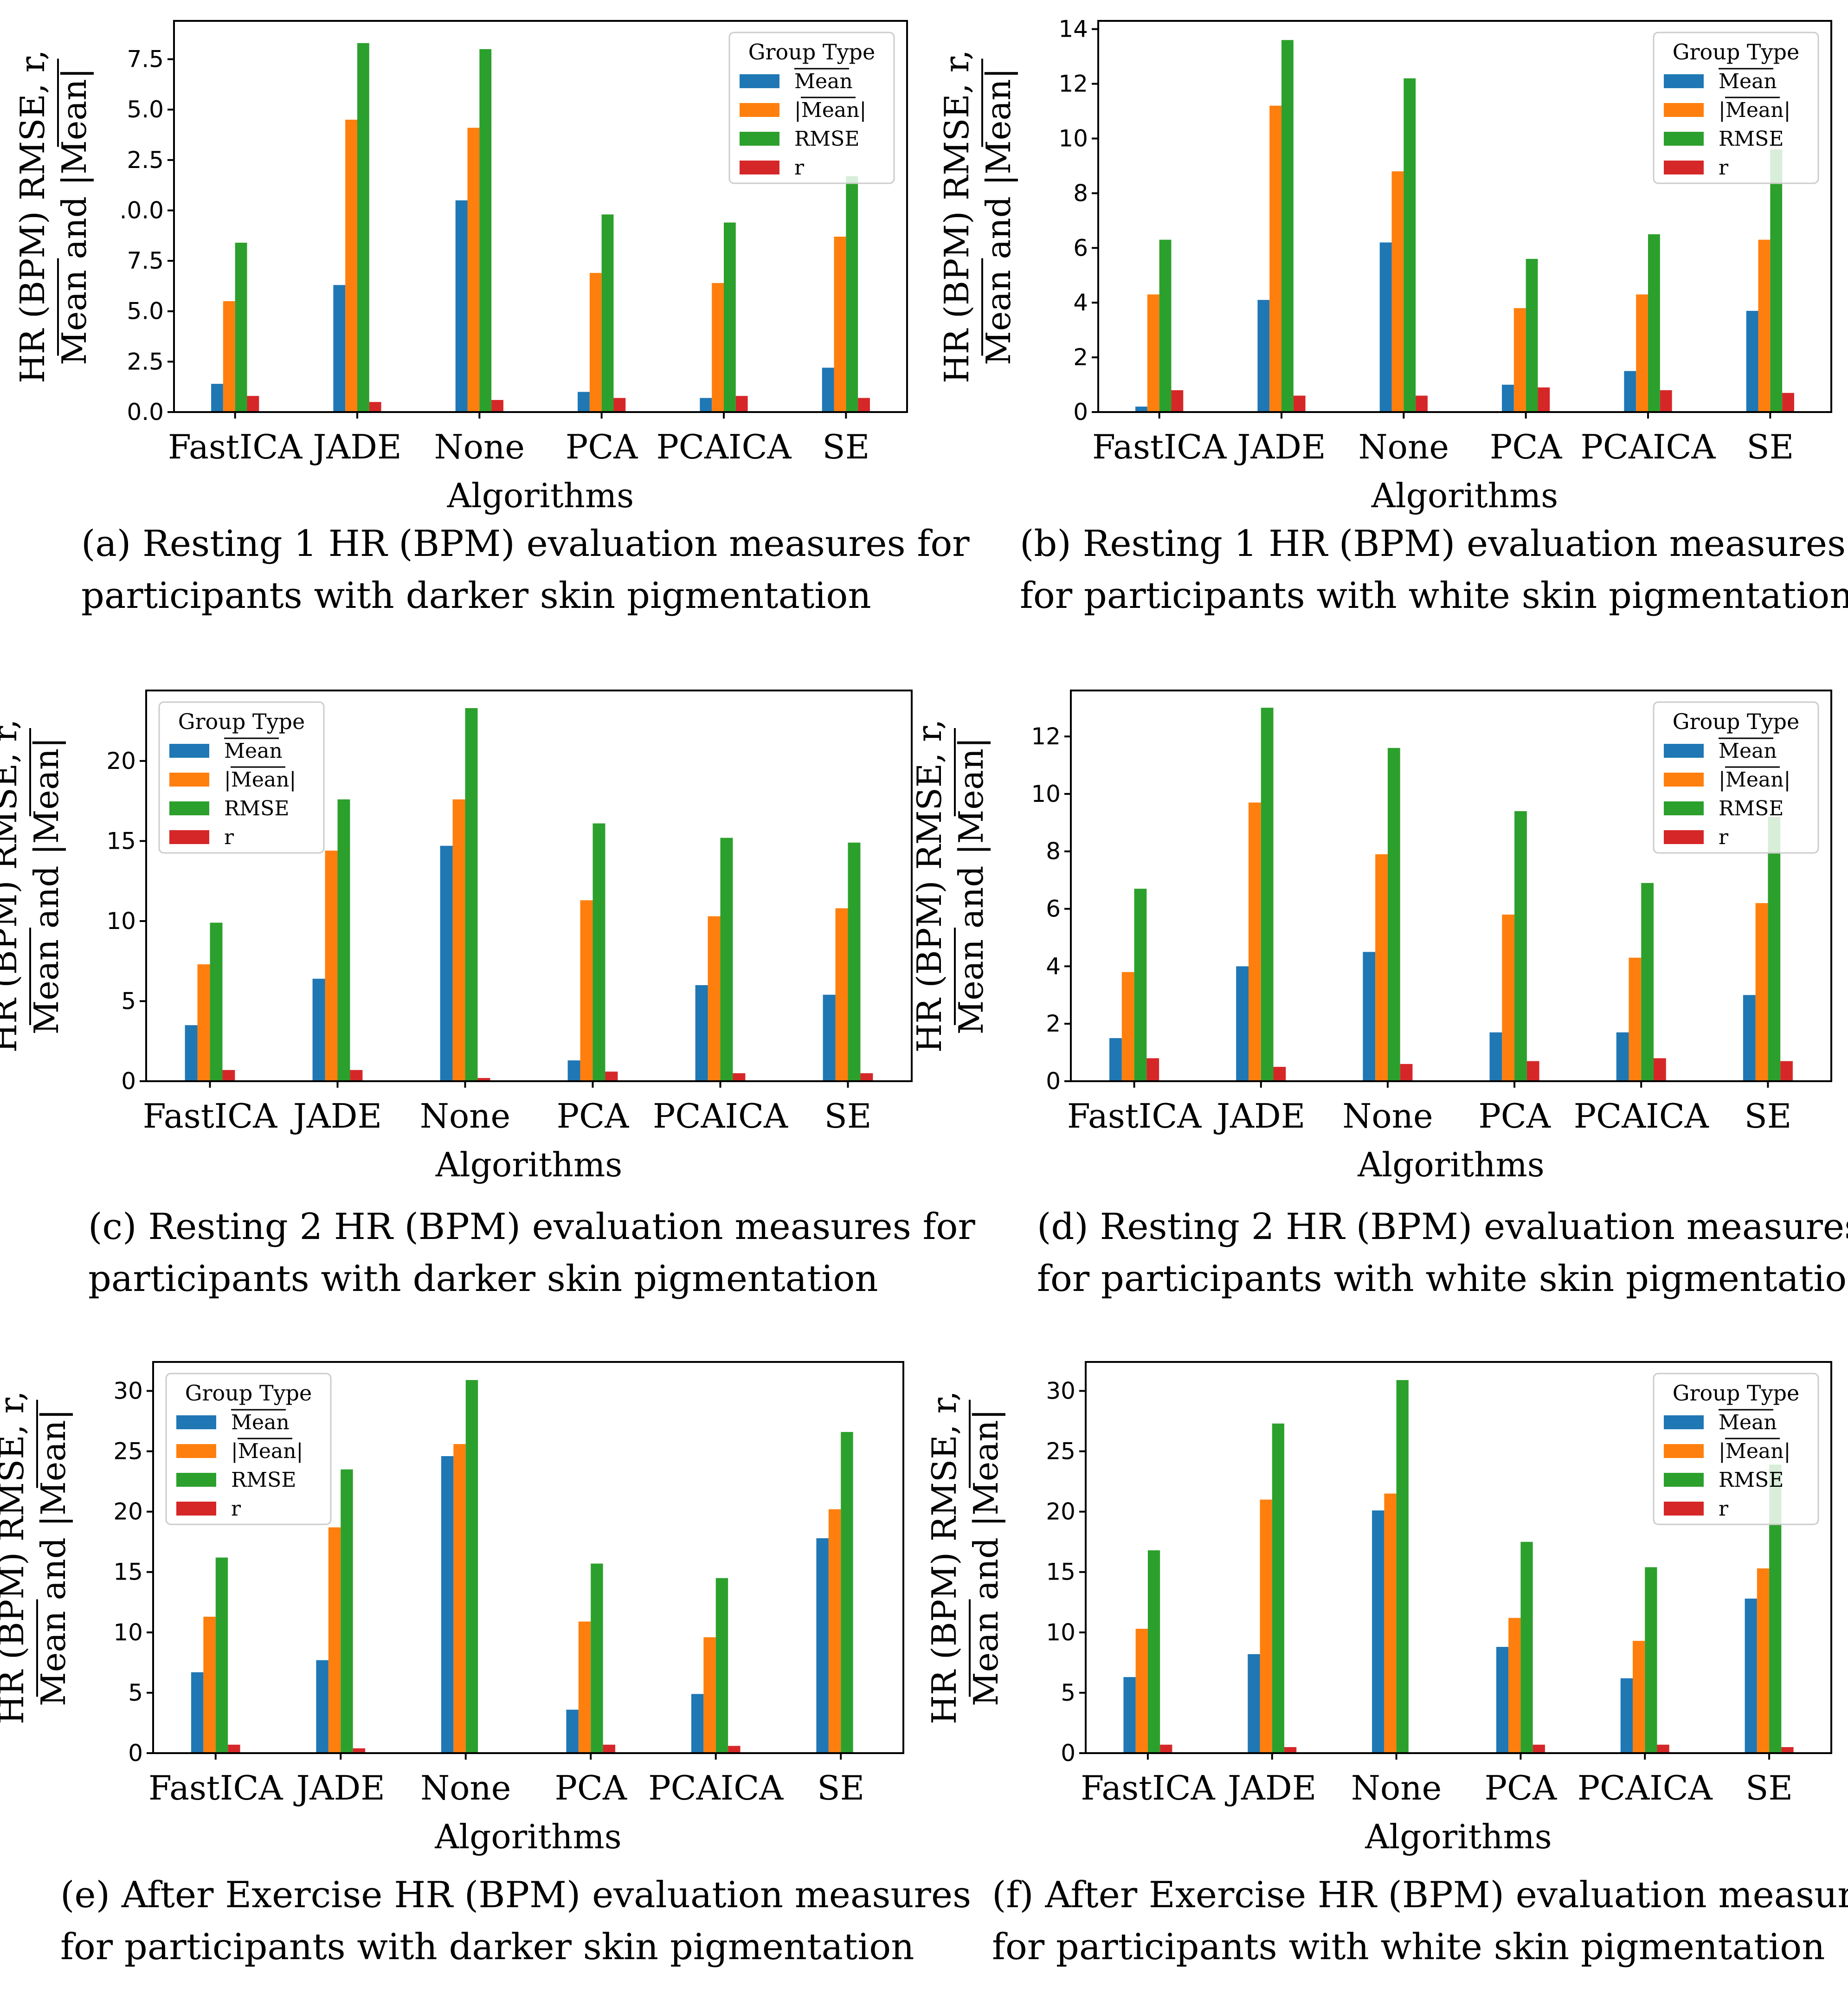  Describe the element at coordinates (586, 990) in the screenshot. I see `panel-c-bar-abs-meanabs--pca` at that location.